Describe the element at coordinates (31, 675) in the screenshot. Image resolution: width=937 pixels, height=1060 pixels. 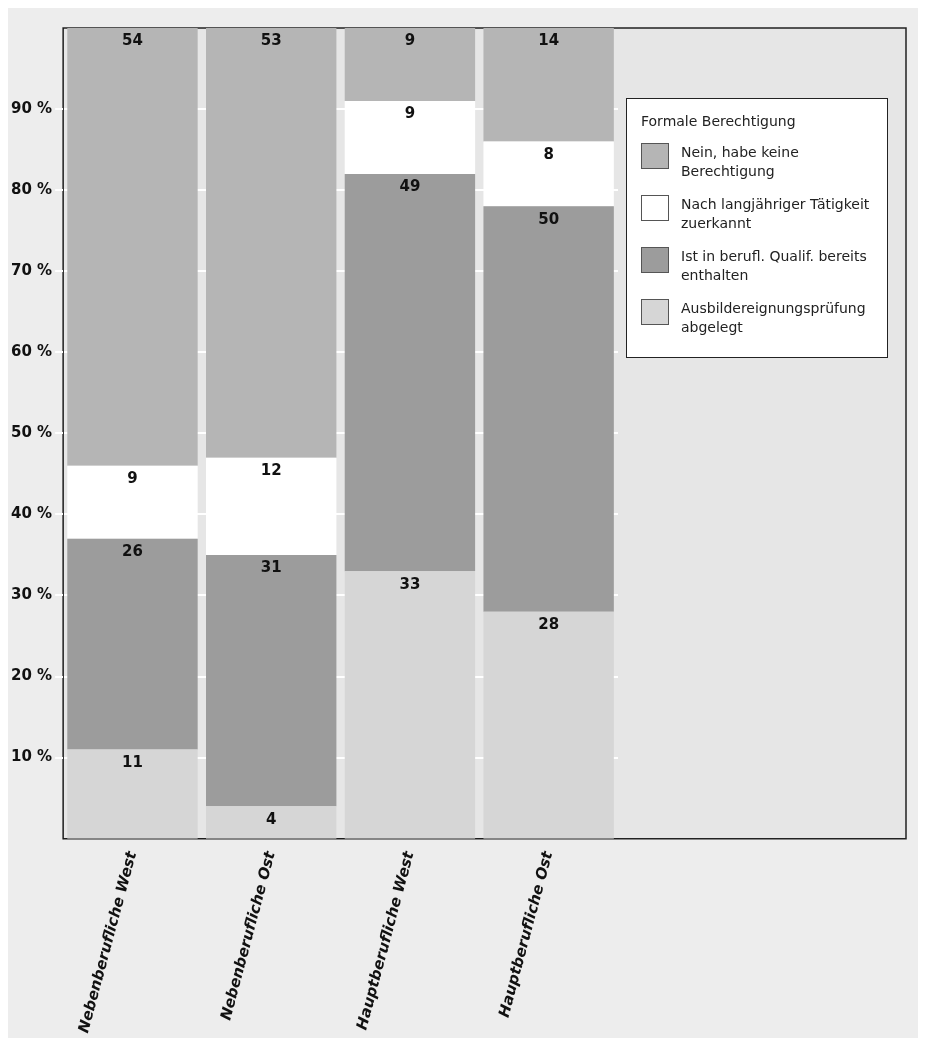
I see `y-tick-label: 20 %` at that location.